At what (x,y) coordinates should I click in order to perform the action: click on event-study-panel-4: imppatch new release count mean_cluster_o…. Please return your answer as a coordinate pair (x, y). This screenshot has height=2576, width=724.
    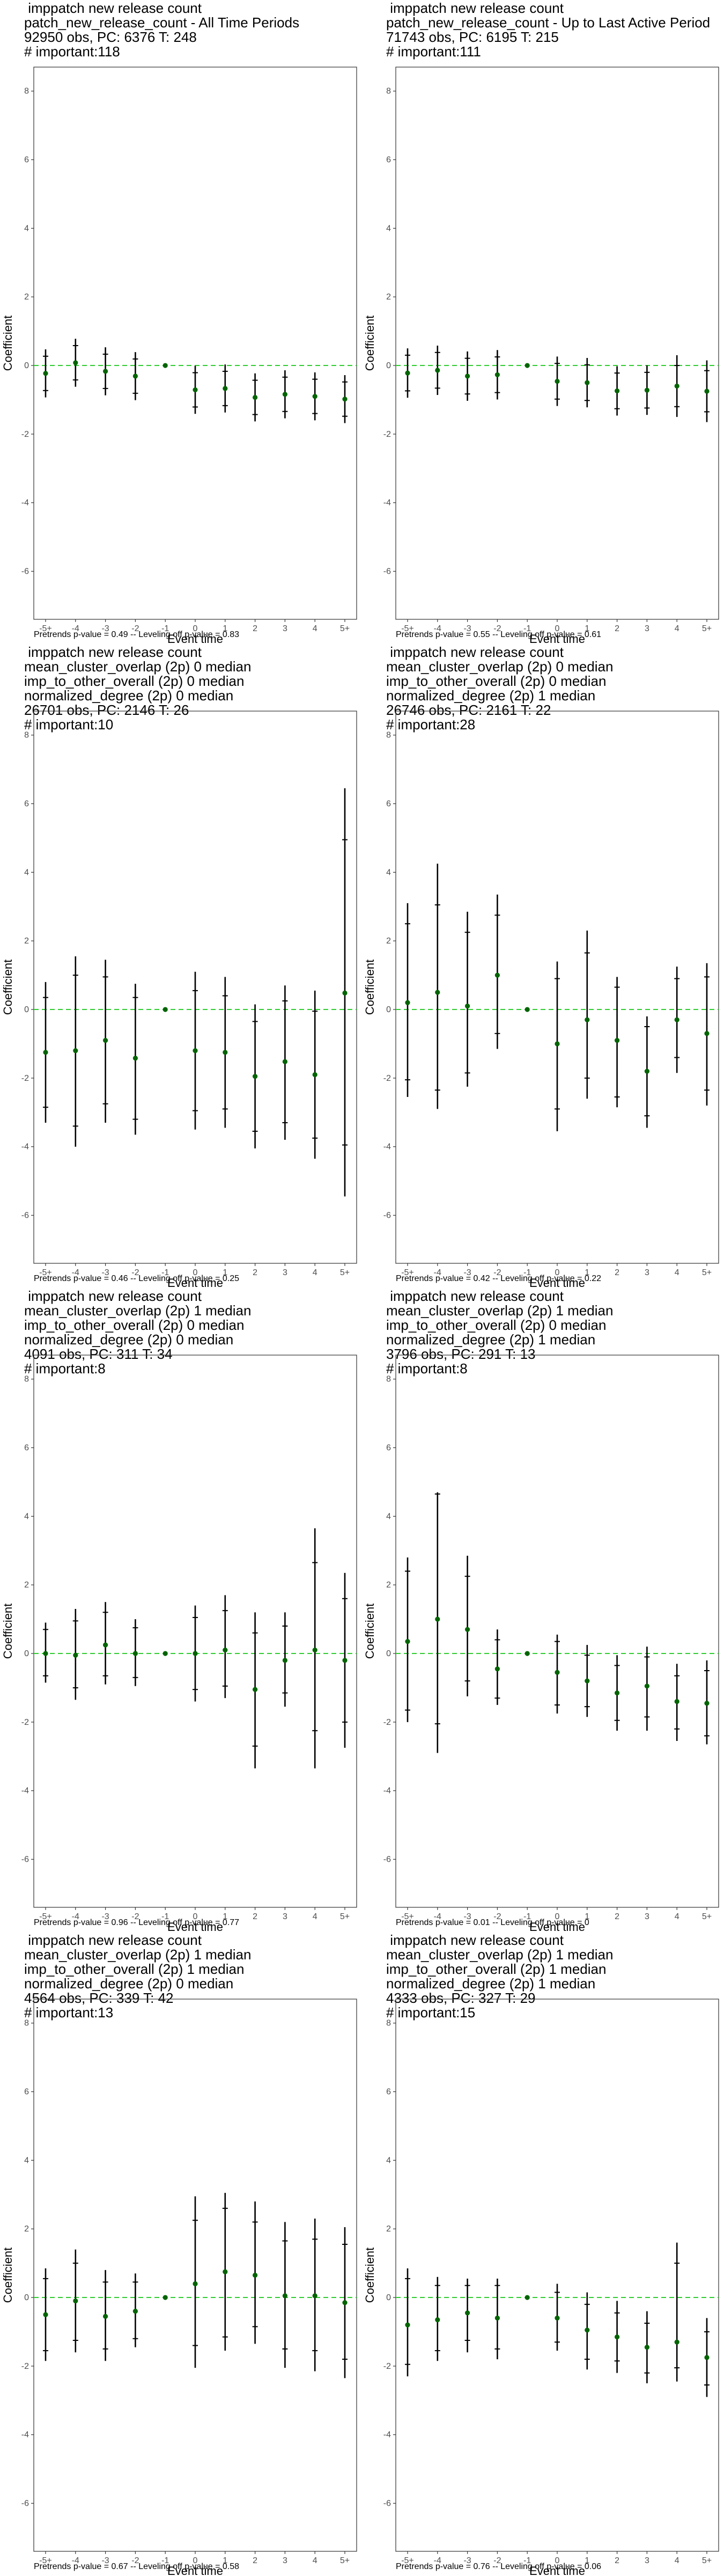
    Looking at the image, I should click on (543, 966).